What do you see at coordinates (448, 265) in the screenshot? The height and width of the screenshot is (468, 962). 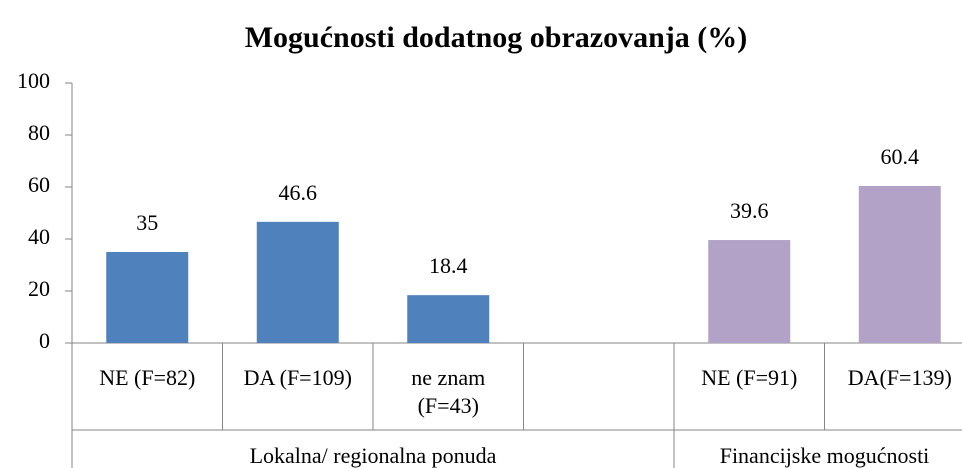 I see `value-label: 18.4` at bounding box center [448, 265].